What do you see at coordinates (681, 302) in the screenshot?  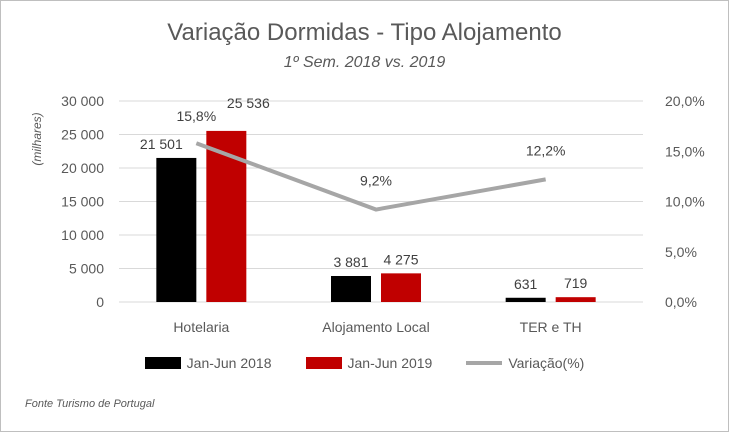 I see `y2-tick-label: 0,0%` at bounding box center [681, 302].